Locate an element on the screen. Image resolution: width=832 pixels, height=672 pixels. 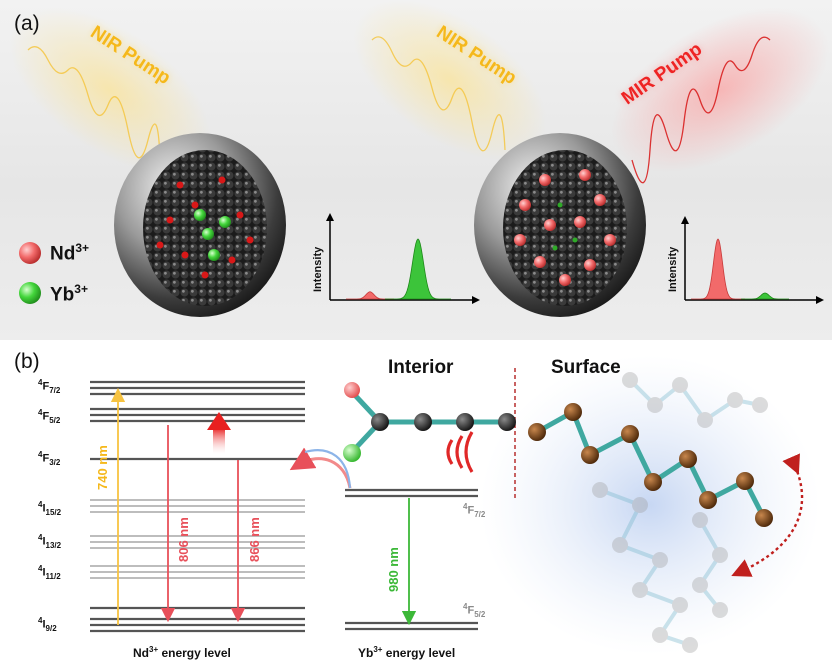
left-nd-peak is located at coordinates (370, 295).